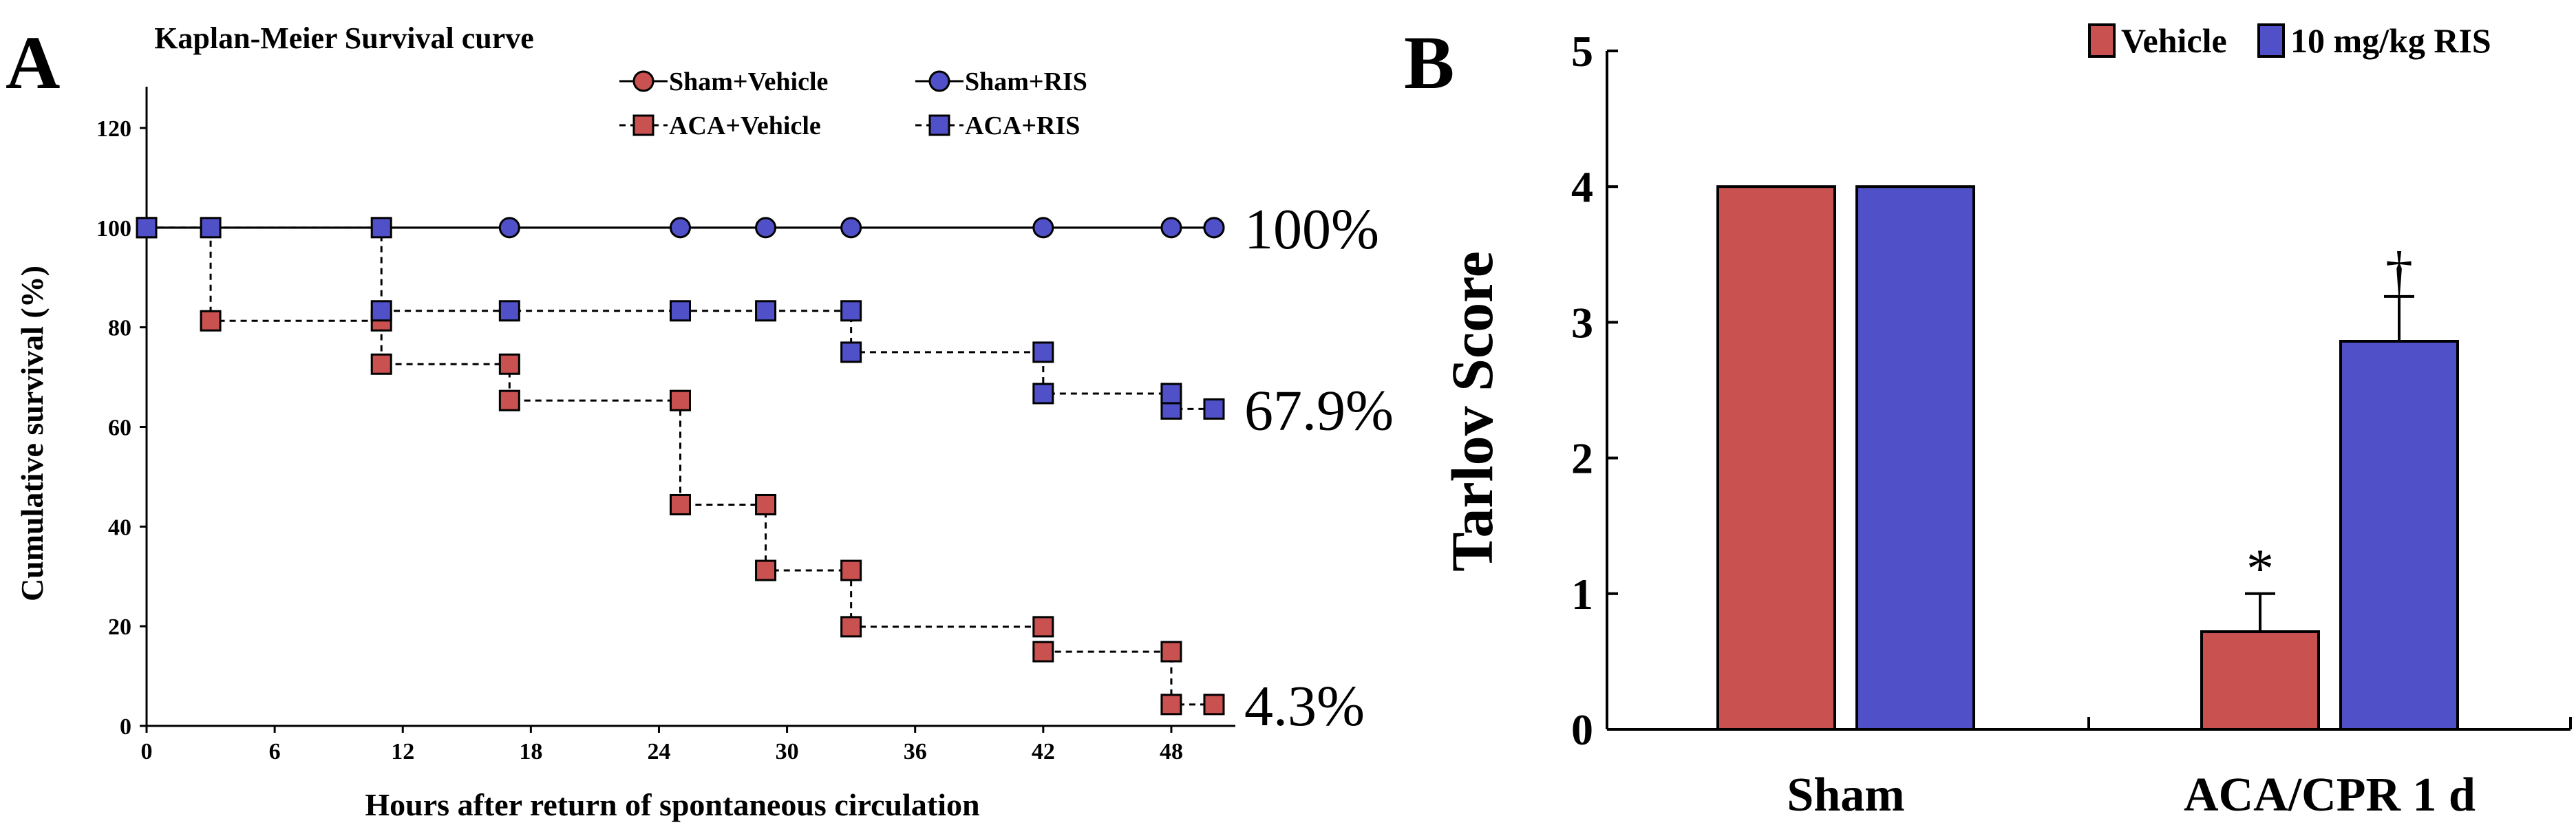 This screenshot has width=2576, height=836. What do you see at coordinates (1171, 752) in the screenshot?
I see `panel-a-x-tick-label: 48` at bounding box center [1171, 752].